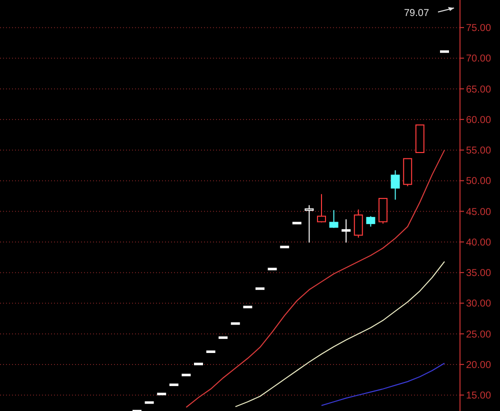  Describe the element at coordinates (479, 182) in the screenshot. I see `y-tick-label: 50.00` at that location.